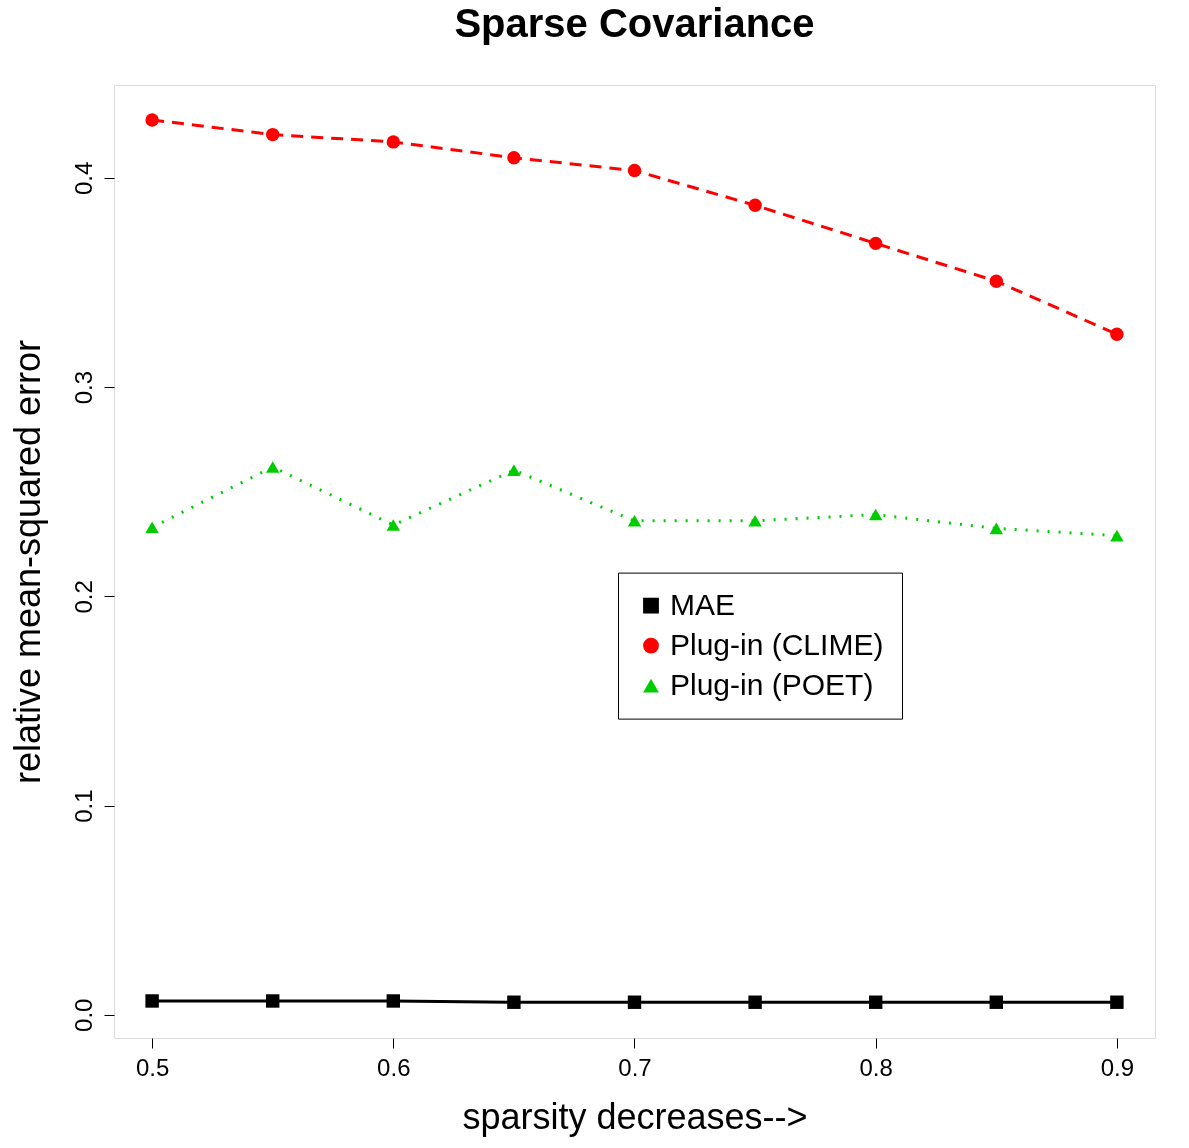 The image size is (1189, 1148). Describe the element at coordinates (27, 562) in the screenshot. I see `y-axis-title: relative mean-squared error` at that location.